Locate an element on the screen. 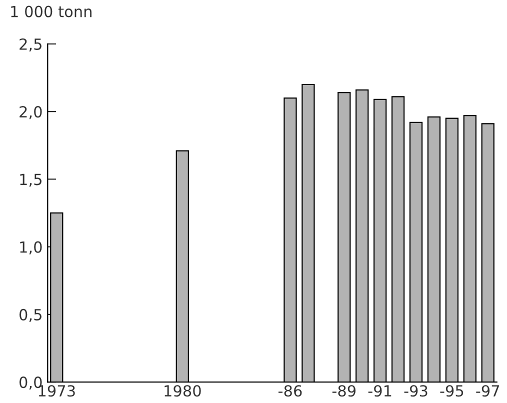  x-tick-label: -91 is located at coordinates (380, 391).